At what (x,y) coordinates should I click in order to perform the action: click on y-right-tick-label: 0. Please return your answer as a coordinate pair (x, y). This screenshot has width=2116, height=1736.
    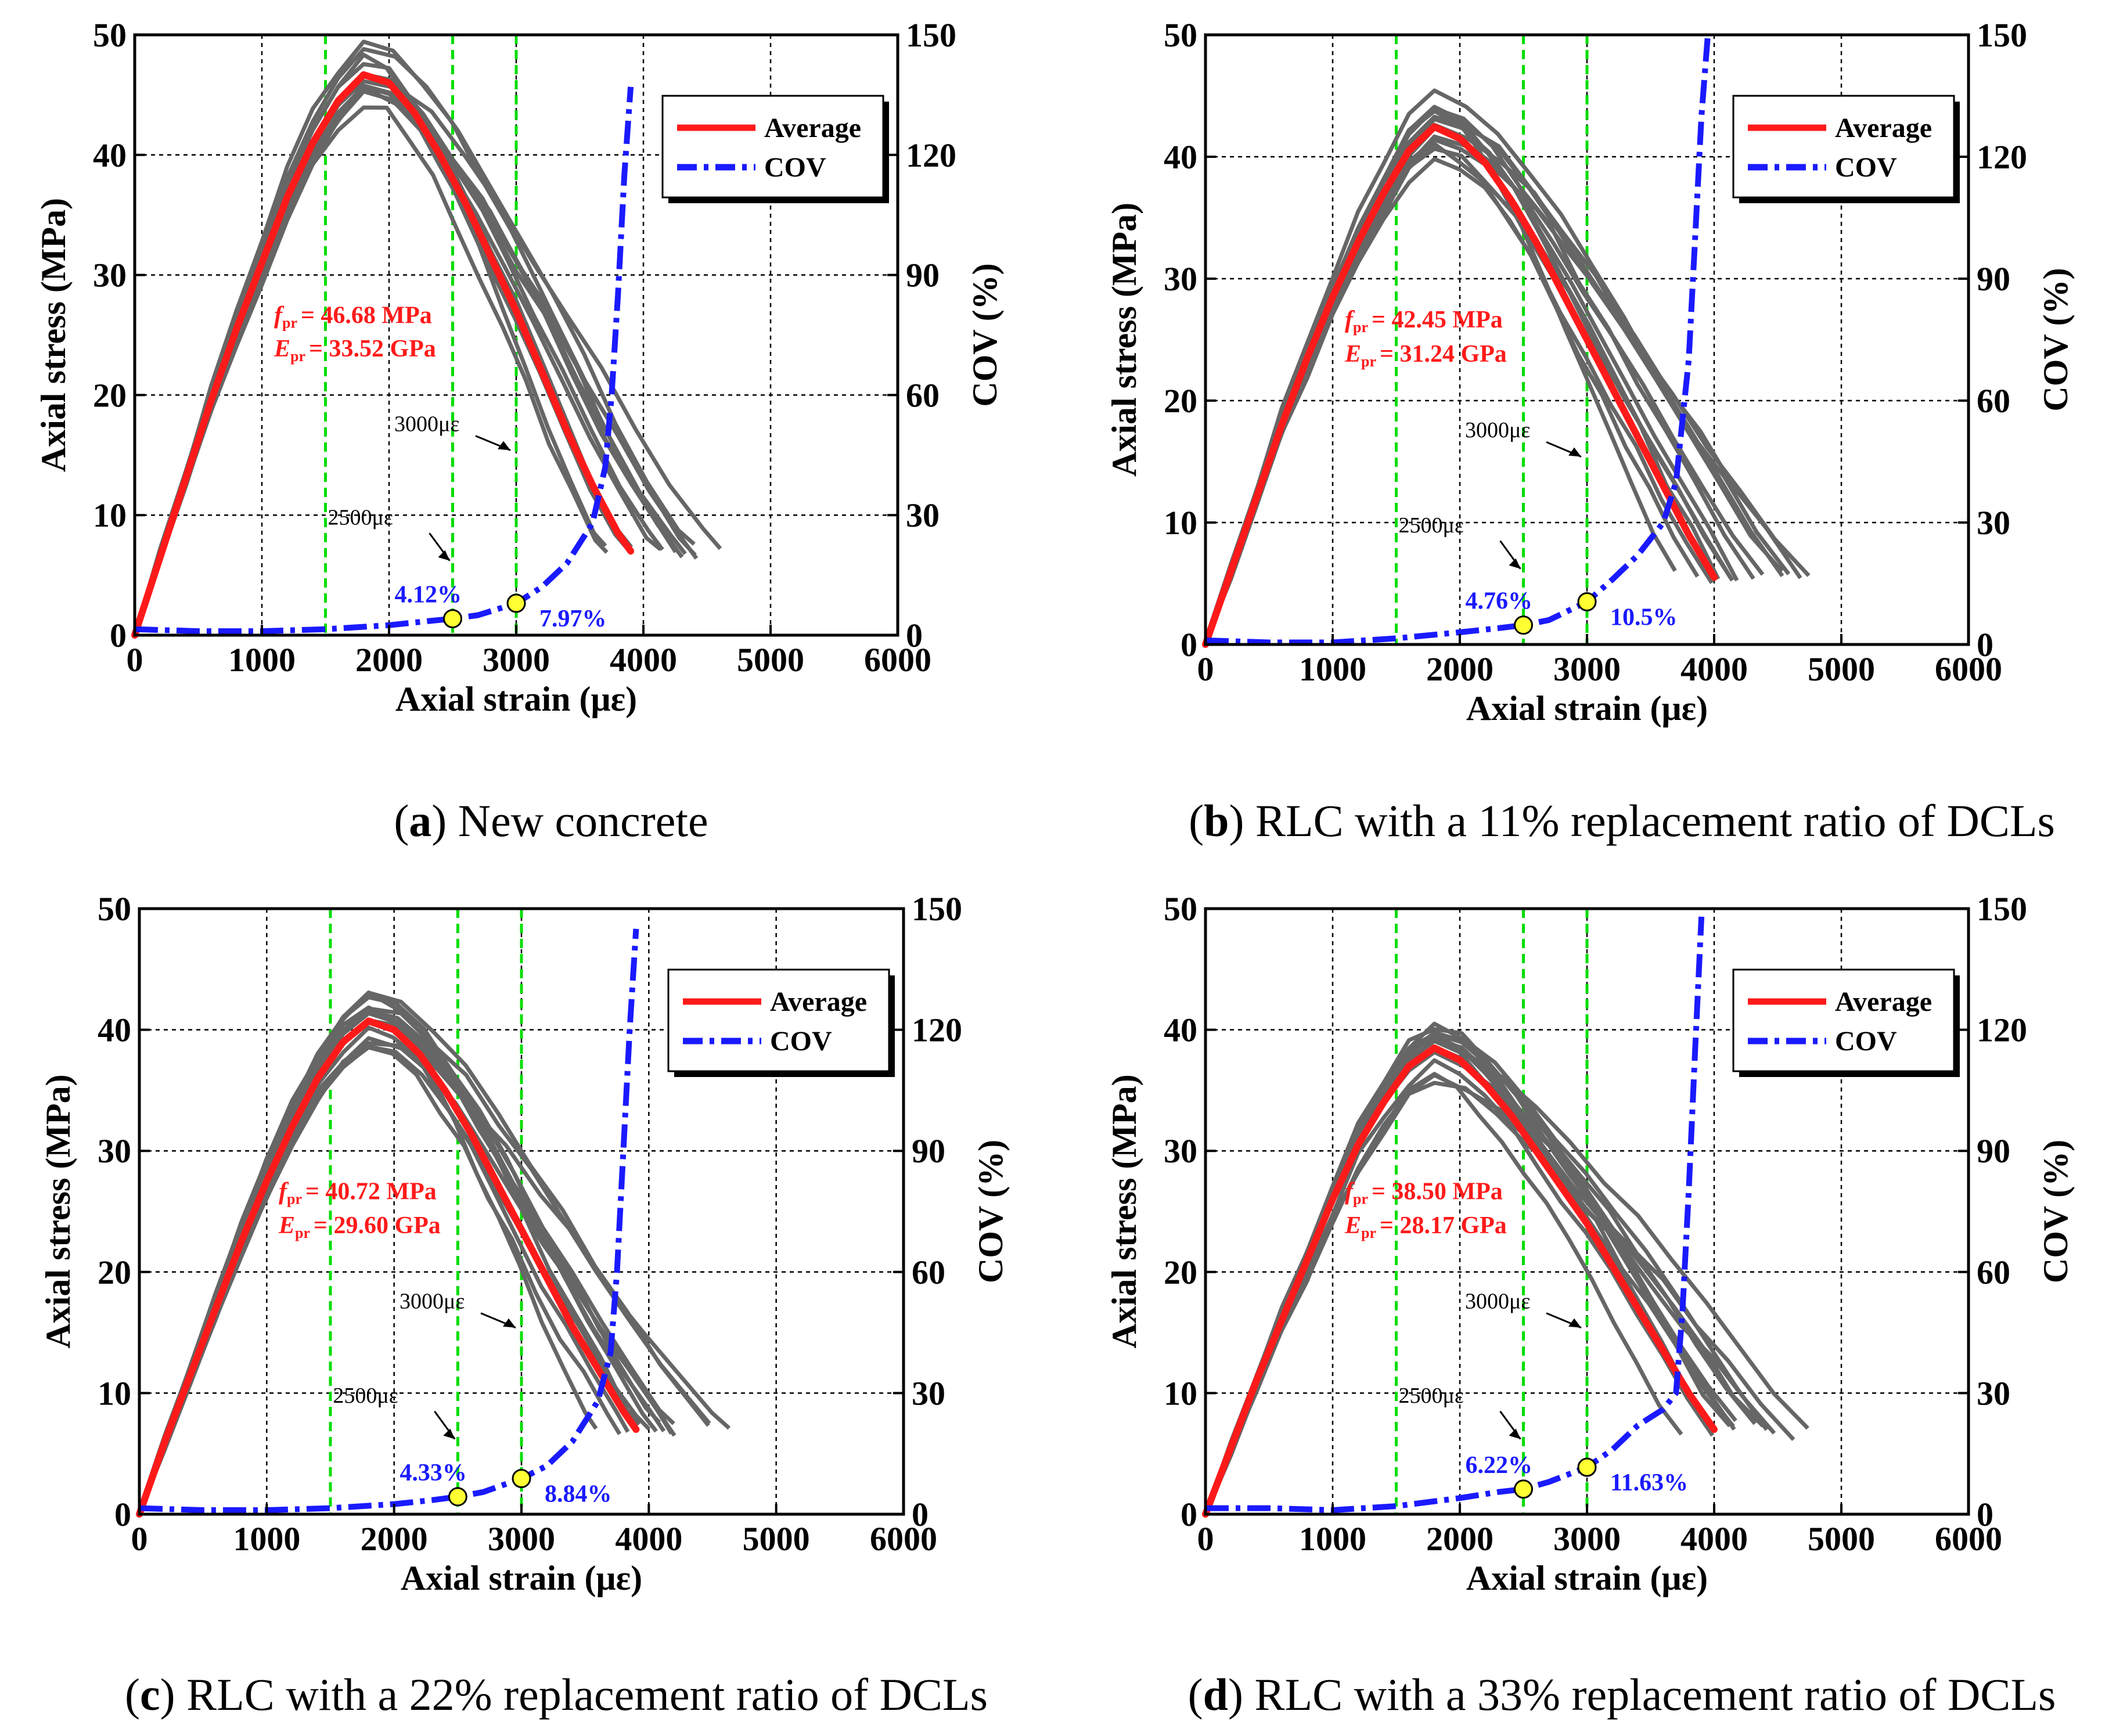
    Looking at the image, I should click on (1985, 1514).